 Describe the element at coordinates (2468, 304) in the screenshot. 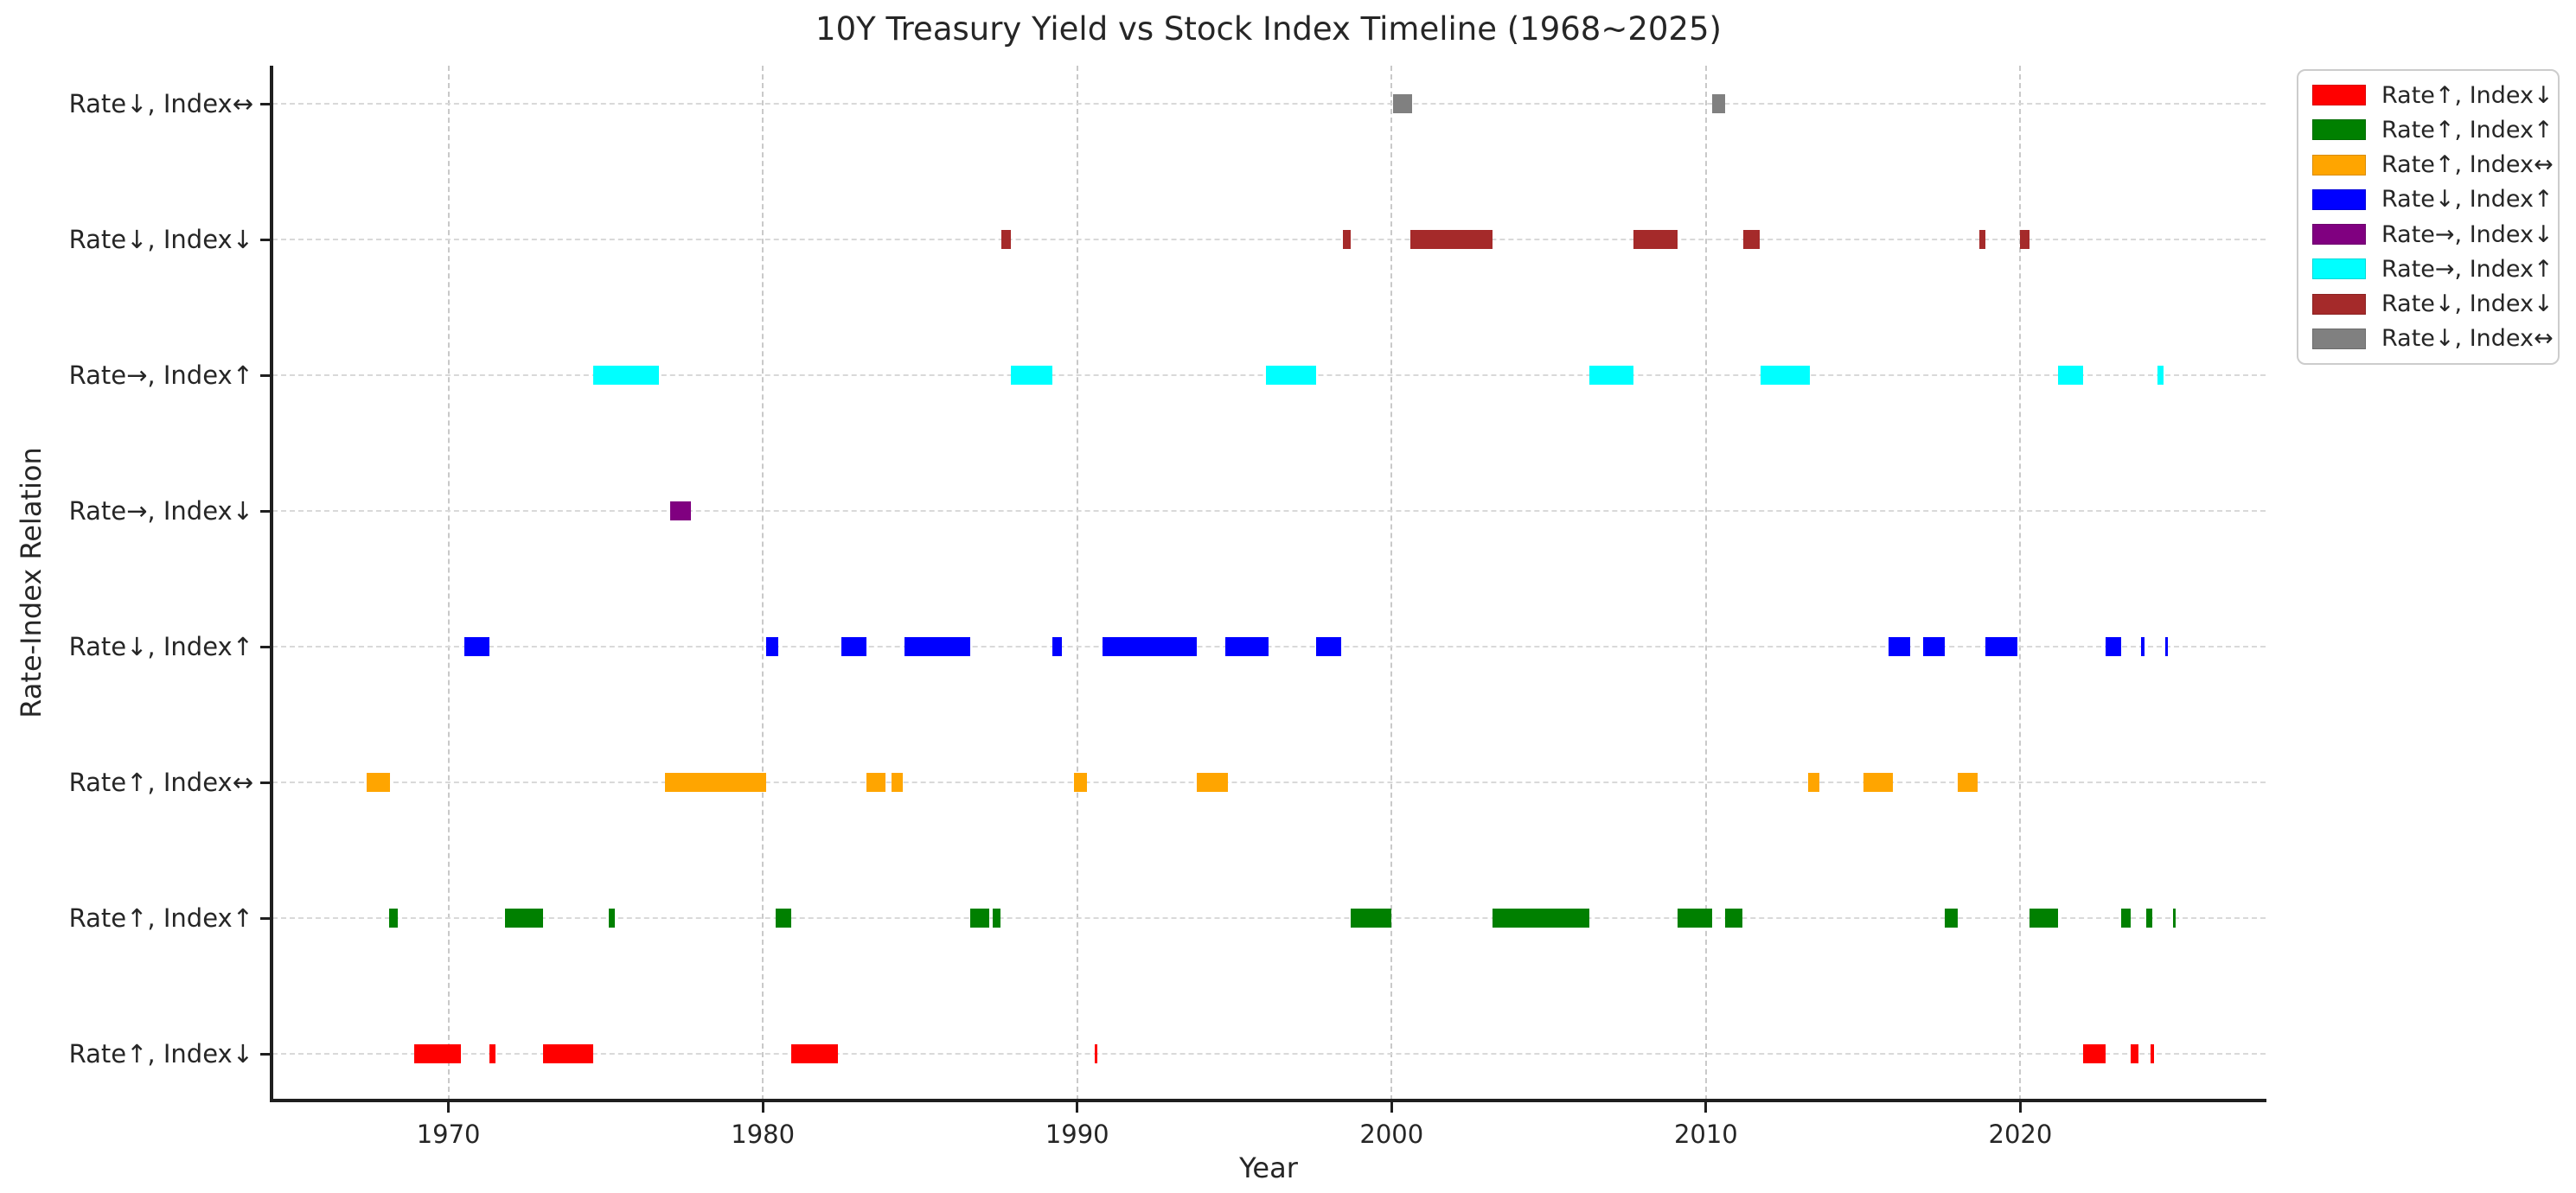

I see `legend-label: Rate↓, Index↓` at that location.